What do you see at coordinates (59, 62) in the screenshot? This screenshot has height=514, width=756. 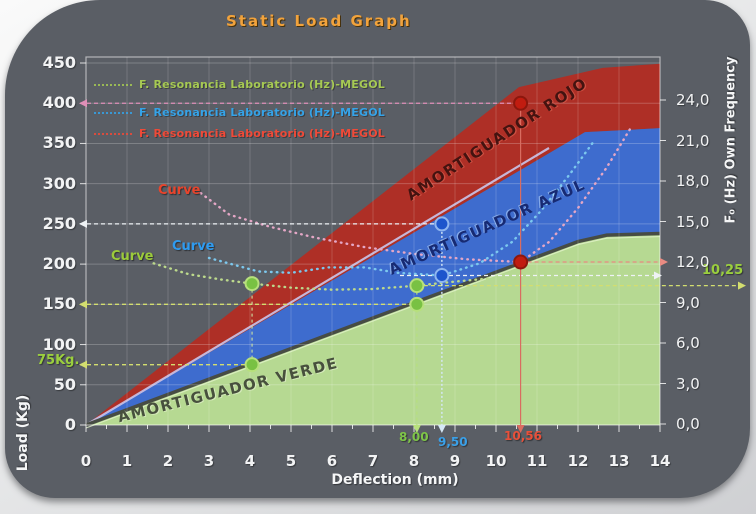 I see `y-left-tick-label-450: 450` at bounding box center [59, 62].